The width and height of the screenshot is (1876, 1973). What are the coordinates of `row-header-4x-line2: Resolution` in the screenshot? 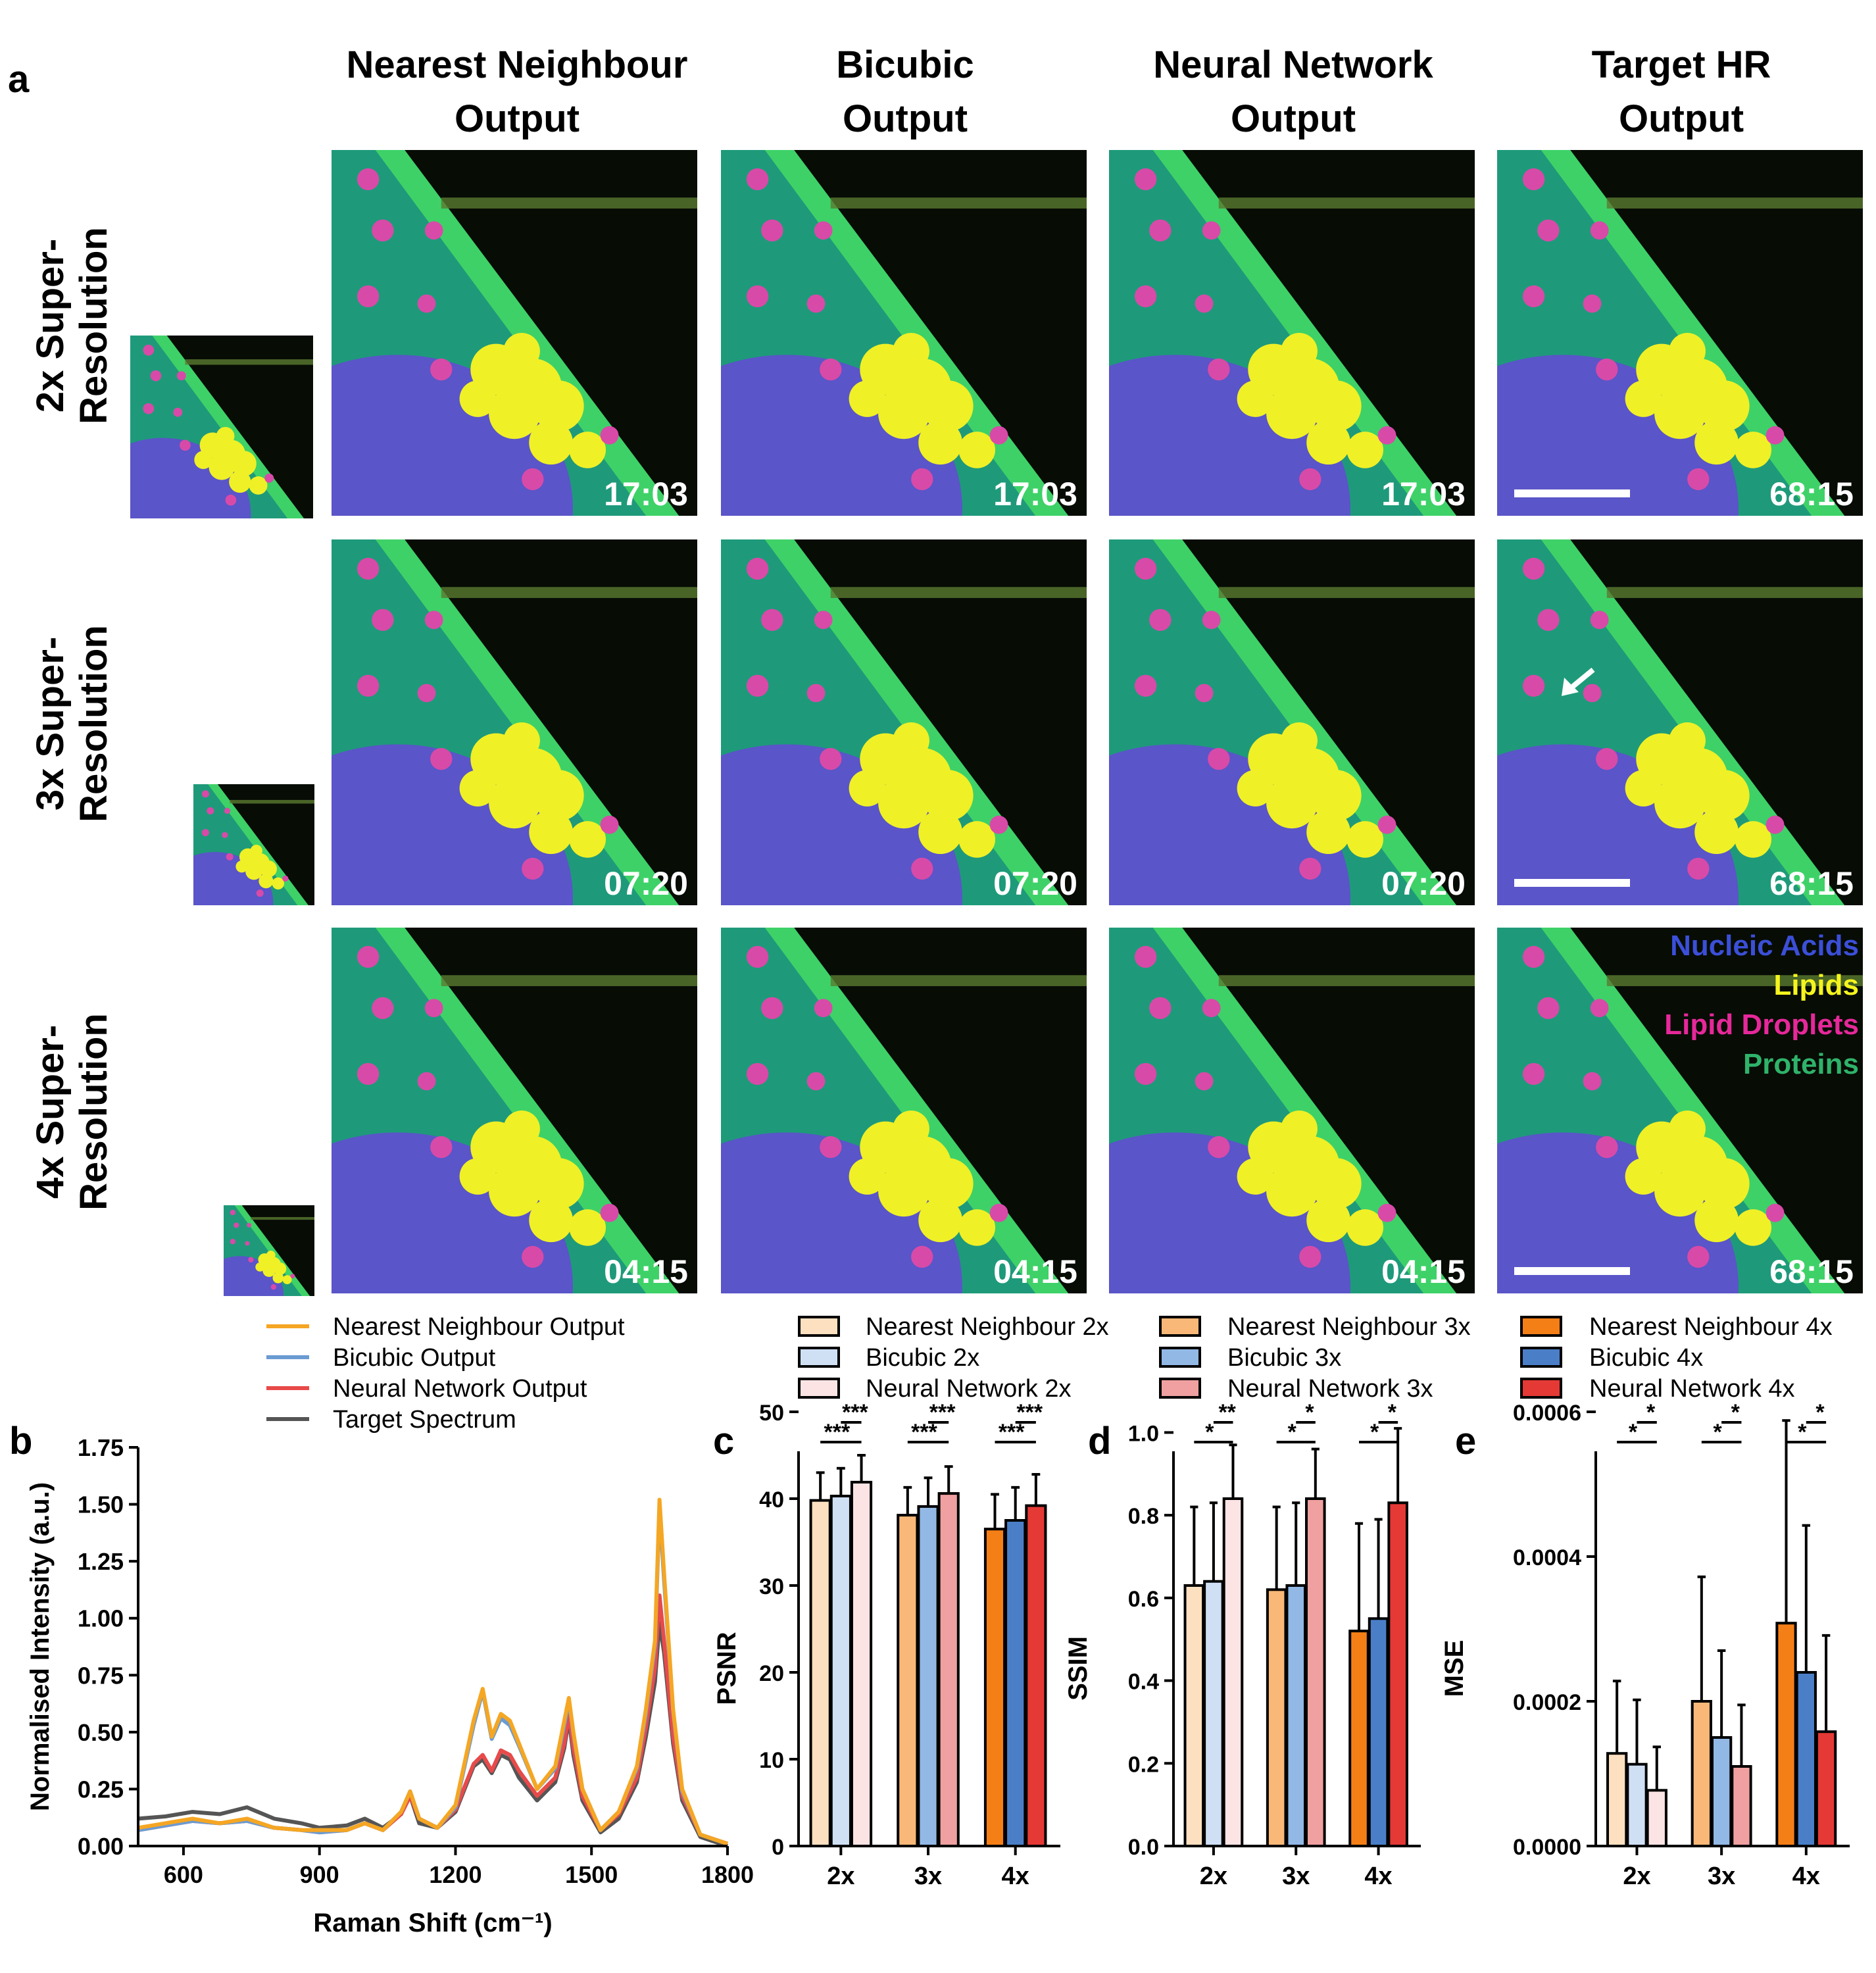 It's located at (93, 1112).